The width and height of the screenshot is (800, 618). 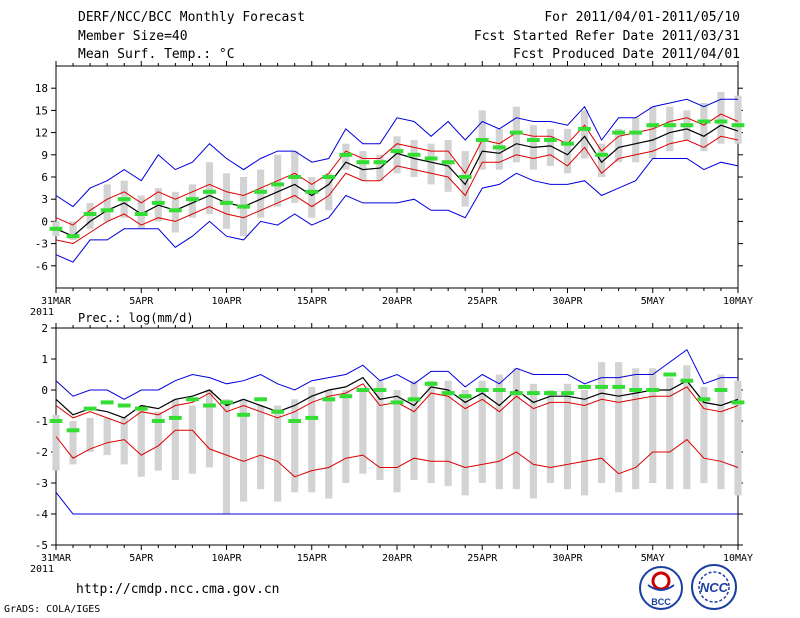 What do you see at coordinates (41, 244) in the screenshot?
I see `temp-ytick-label: -3` at bounding box center [41, 244].